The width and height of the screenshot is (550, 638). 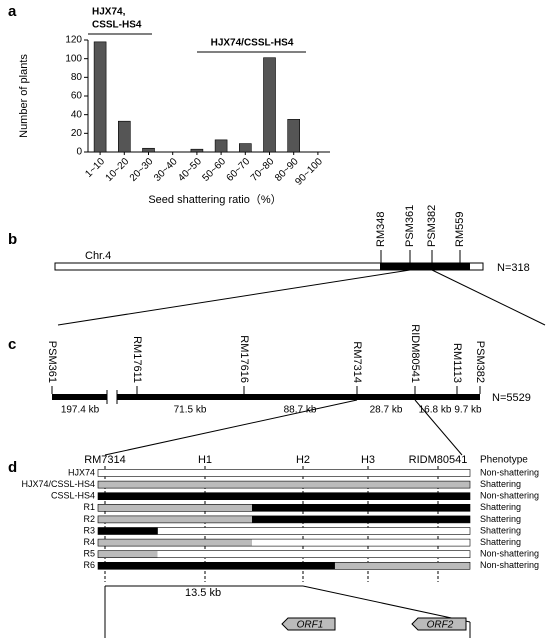 I want to click on y-tick-label: 80, so click(x=77, y=77).